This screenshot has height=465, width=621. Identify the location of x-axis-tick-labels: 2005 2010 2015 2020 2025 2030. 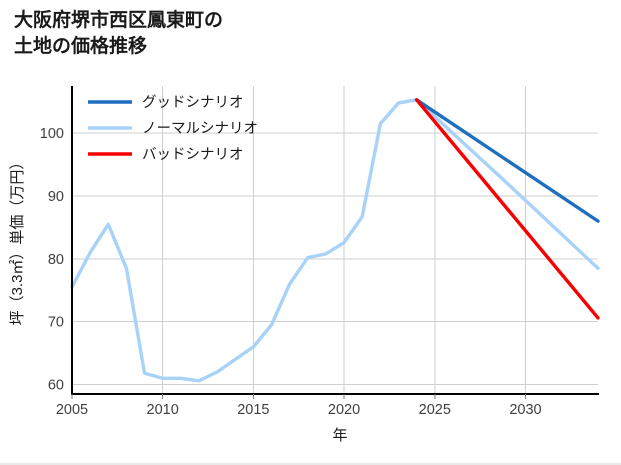
(299, 406).